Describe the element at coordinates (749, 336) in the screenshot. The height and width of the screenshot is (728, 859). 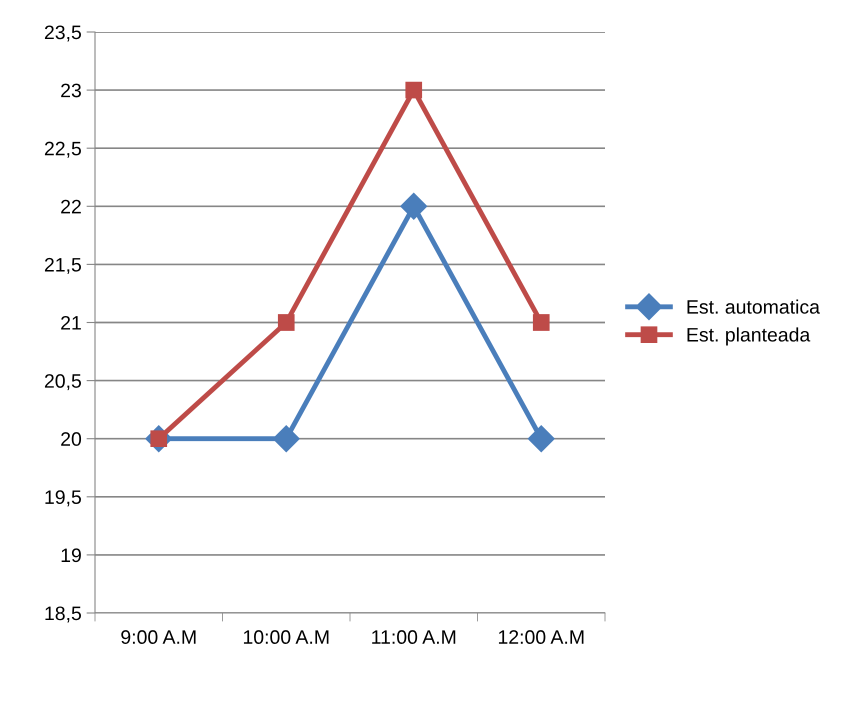
I see `legend-label: Est. planteada` at that location.